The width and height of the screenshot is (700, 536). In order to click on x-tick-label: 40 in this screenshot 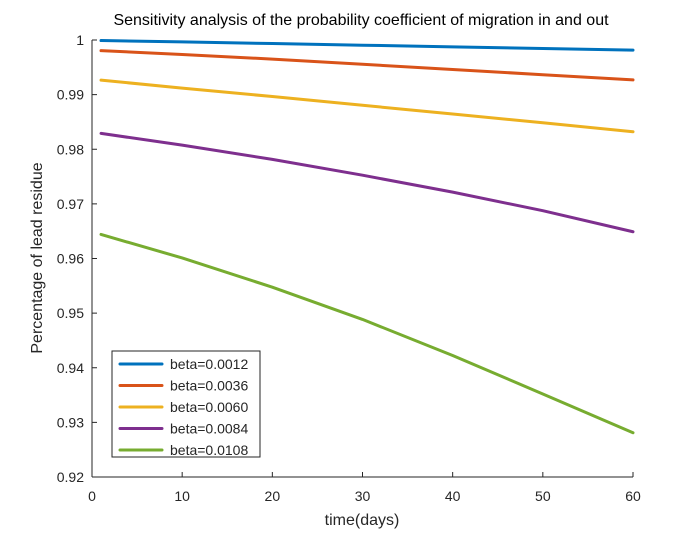, I will do `click(453, 496)`.